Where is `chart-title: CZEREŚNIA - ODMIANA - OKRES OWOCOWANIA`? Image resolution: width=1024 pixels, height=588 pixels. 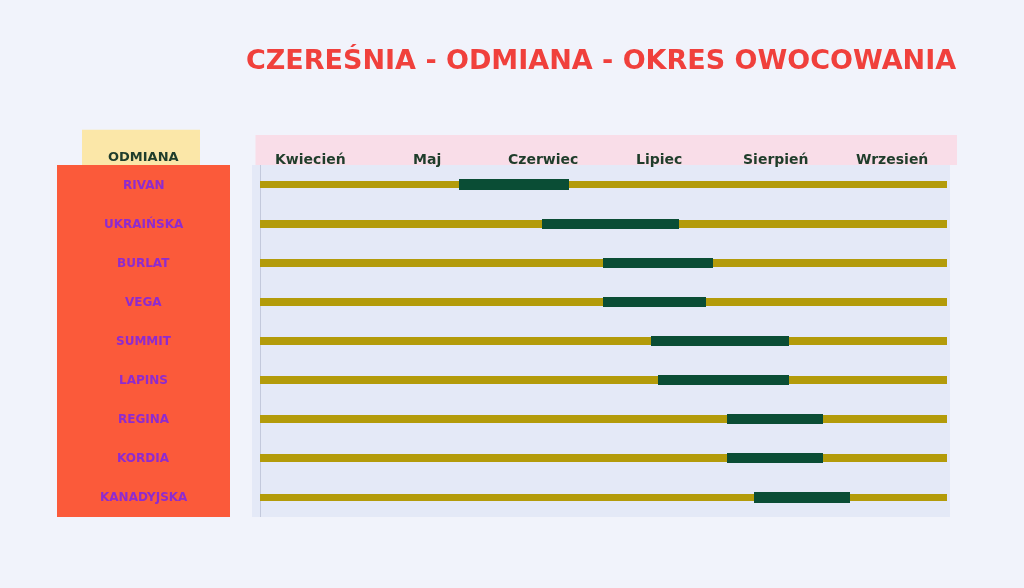
chart-title: CZEREŚNIA - ODMIANA - OKRES OWOCOWANIA is located at coordinates (601, 60).